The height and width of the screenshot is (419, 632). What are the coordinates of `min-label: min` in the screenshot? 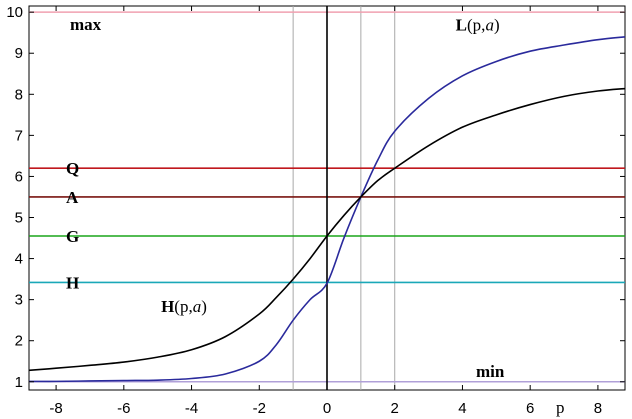 It's located at (490, 371).